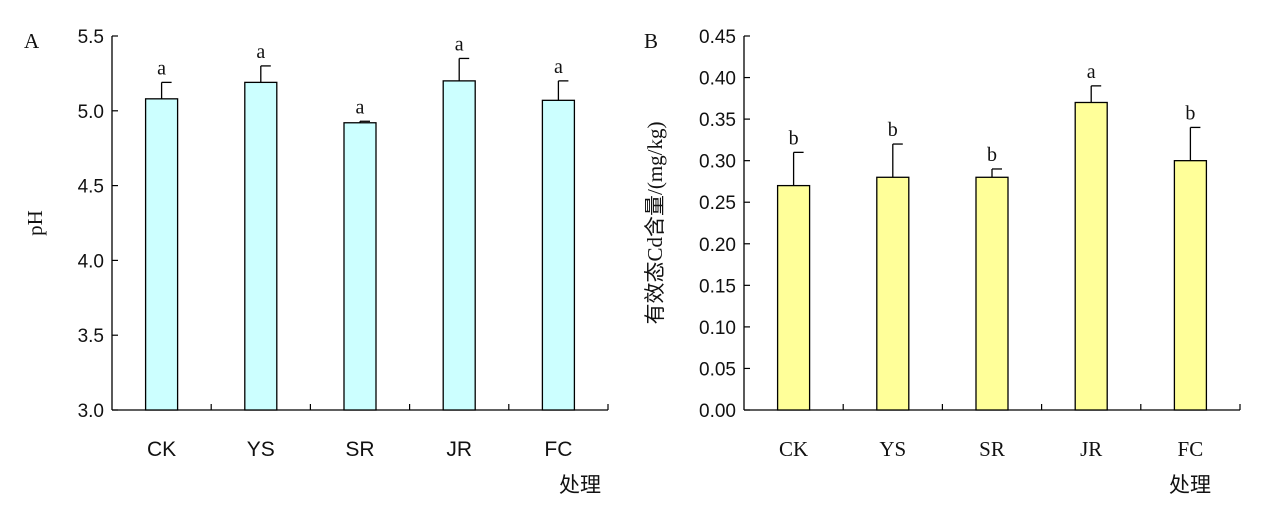  I want to click on y-tick-label: 0.10, so click(717, 328).